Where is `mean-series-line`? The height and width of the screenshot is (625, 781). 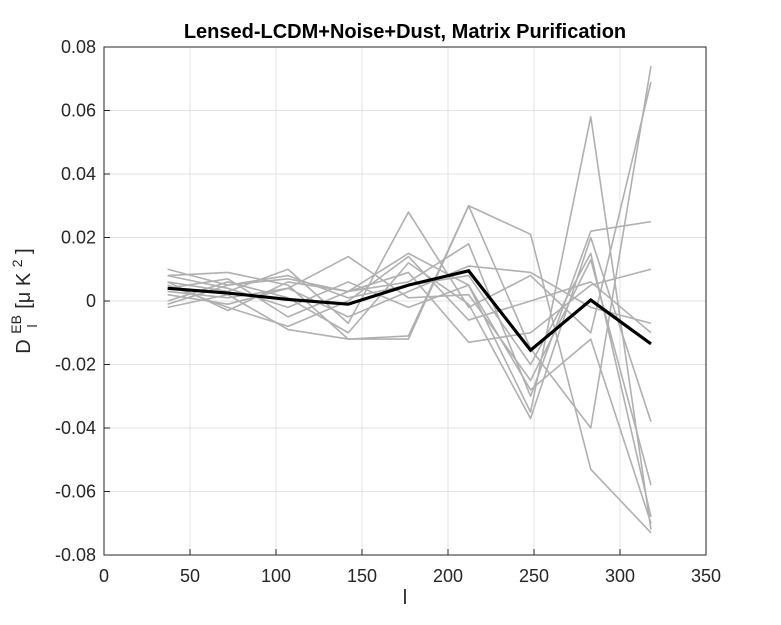 mean-series-line is located at coordinates (409, 311).